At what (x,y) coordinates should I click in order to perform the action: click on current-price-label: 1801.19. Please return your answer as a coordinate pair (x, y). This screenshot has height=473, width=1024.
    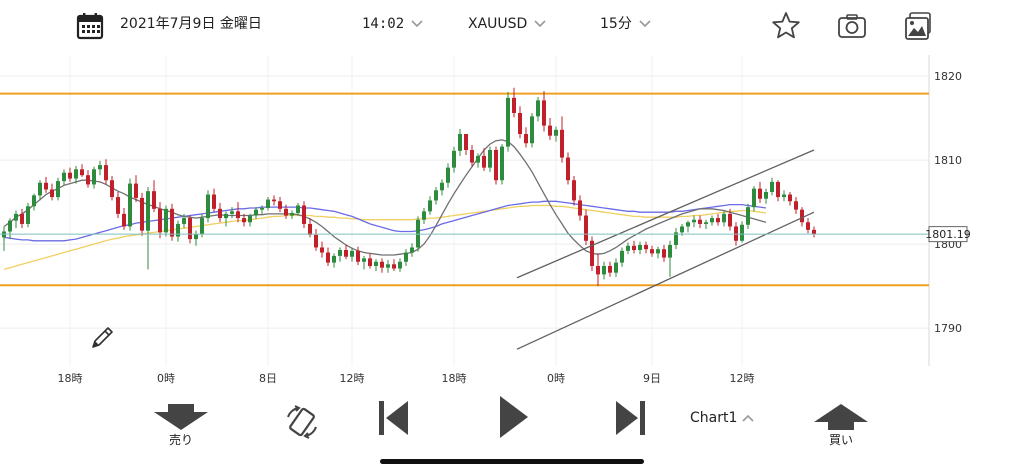
    Looking at the image, I should click on (948, 234).